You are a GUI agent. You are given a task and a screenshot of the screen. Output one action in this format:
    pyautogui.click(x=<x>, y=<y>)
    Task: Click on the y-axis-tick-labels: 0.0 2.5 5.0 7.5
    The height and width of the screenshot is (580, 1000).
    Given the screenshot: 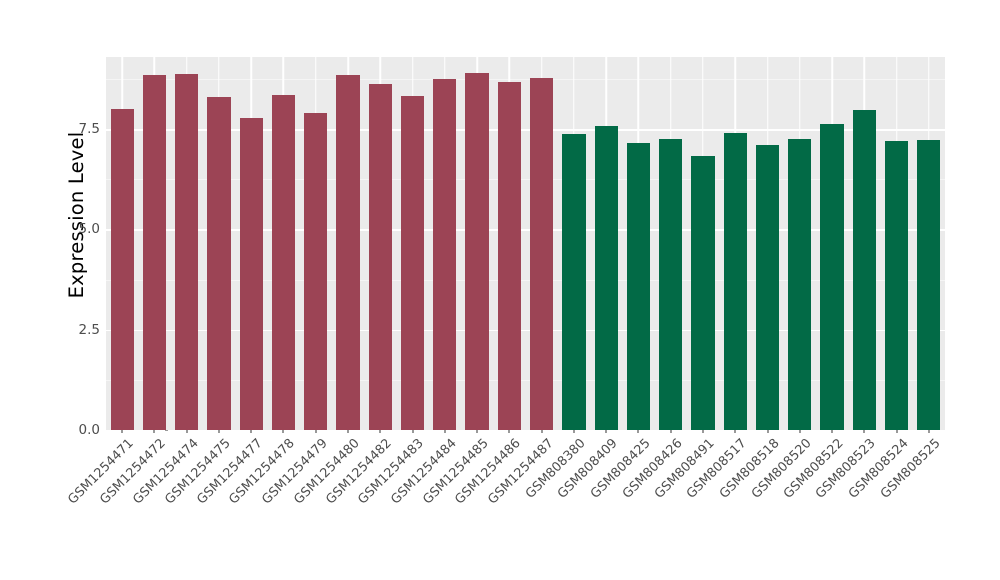 What is the action you would take?
    pyautogui.click(x=116, y=247)
    